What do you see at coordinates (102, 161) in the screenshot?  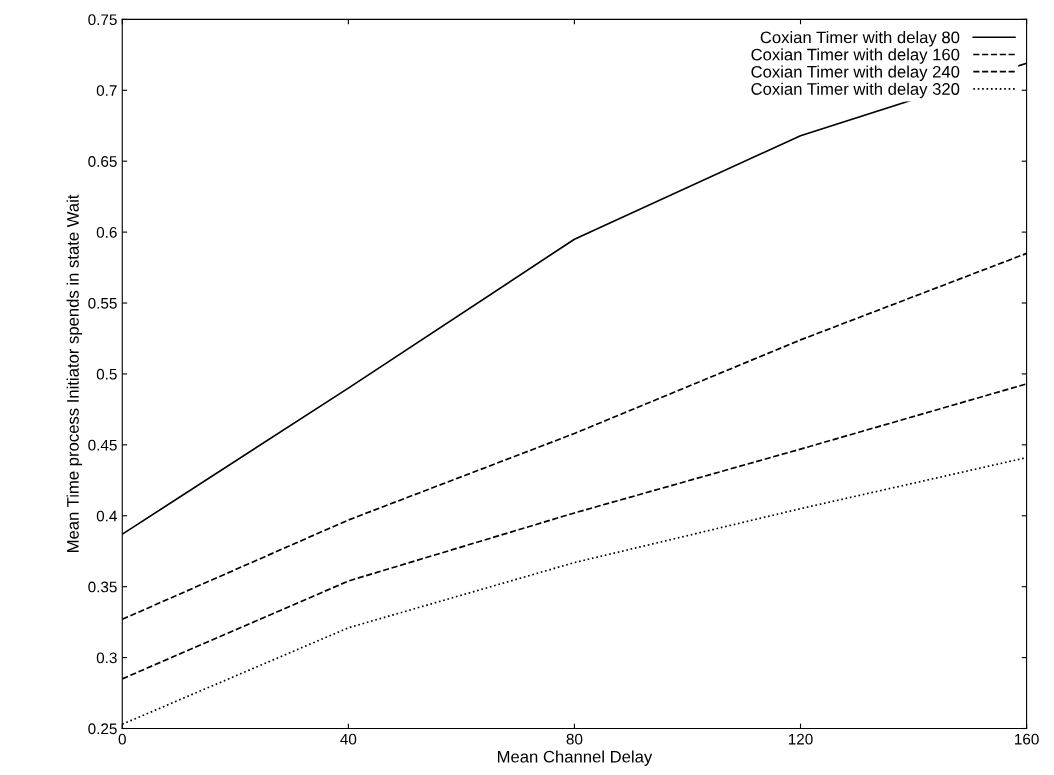 I see `y-tick-label: 0.65` at bounding box center [102, 161].